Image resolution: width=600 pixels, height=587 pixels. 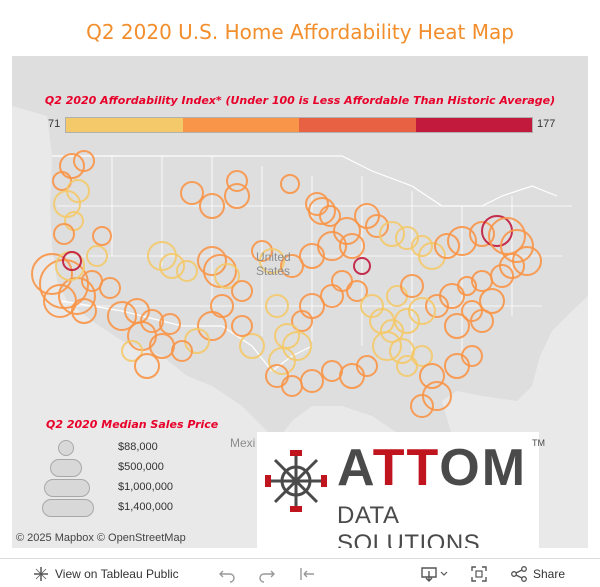 I want to click on view-on-tableau-button: View on Tableau Public, so click(x=105, y=574).